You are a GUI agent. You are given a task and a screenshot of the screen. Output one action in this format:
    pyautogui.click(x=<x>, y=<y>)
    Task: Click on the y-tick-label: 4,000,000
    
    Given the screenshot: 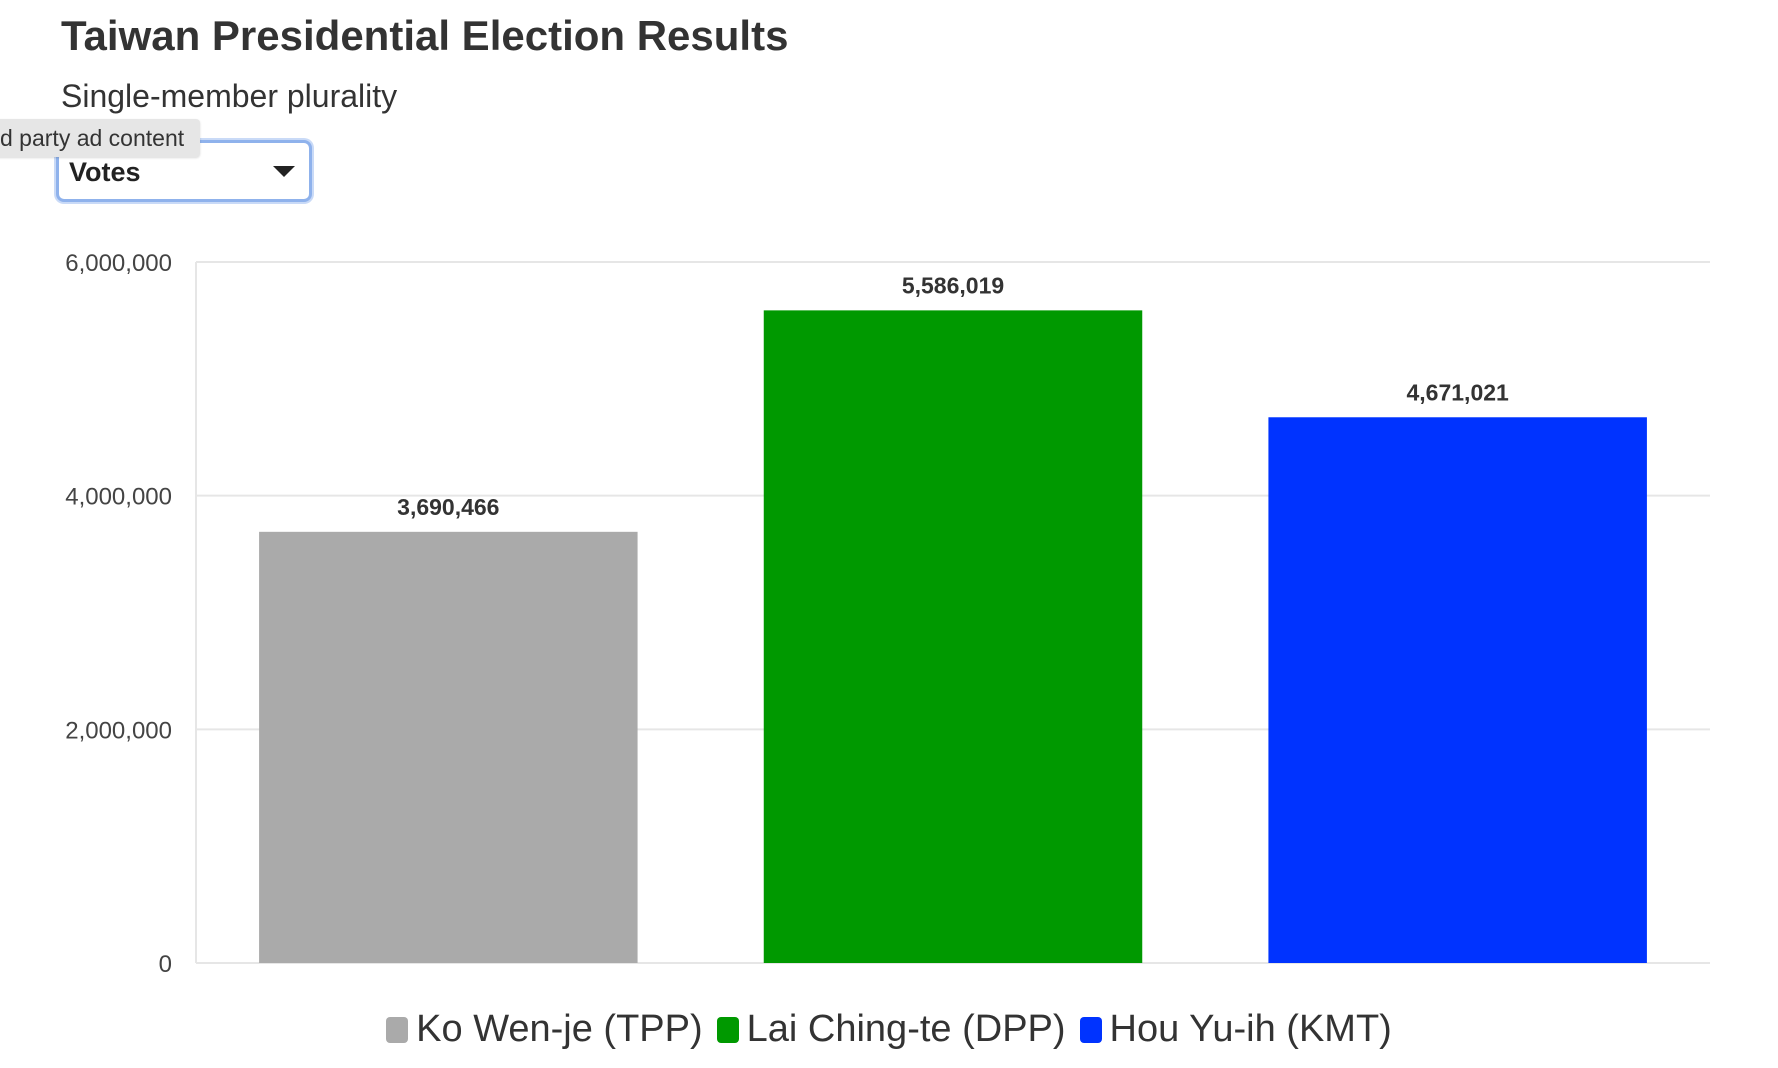 What is the action you would take?
    pyautogui.click(x=118, y=497)
    